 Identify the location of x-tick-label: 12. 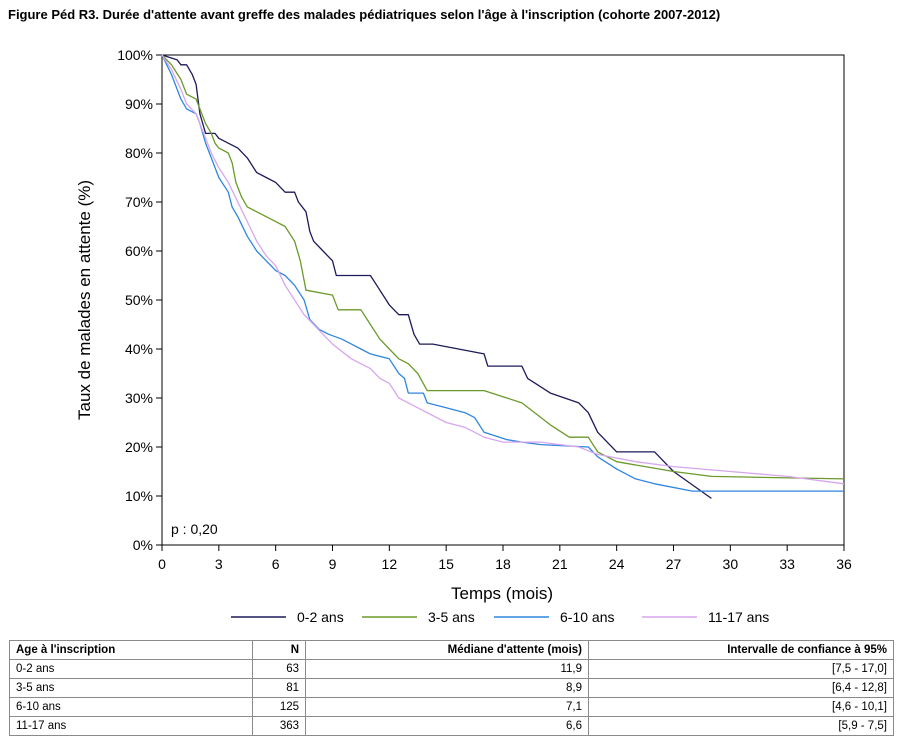
(390, 564).